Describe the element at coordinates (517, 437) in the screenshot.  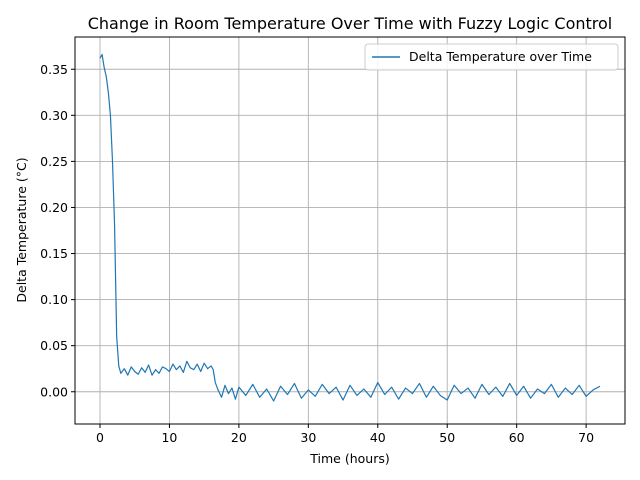
I see `x-tick-label: 60` at that location.